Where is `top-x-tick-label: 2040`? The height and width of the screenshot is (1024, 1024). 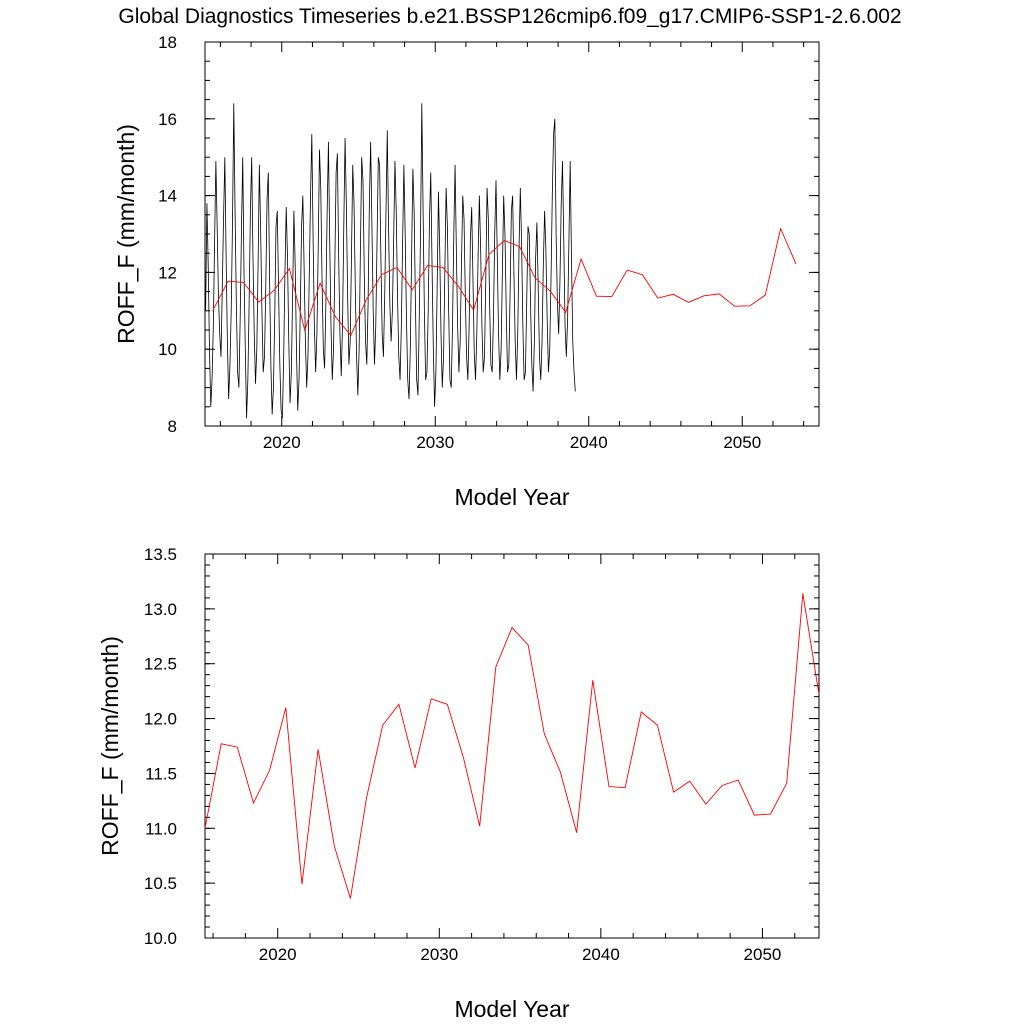 top-x-tick-label: 2040 is located at coordinates (589, 442).